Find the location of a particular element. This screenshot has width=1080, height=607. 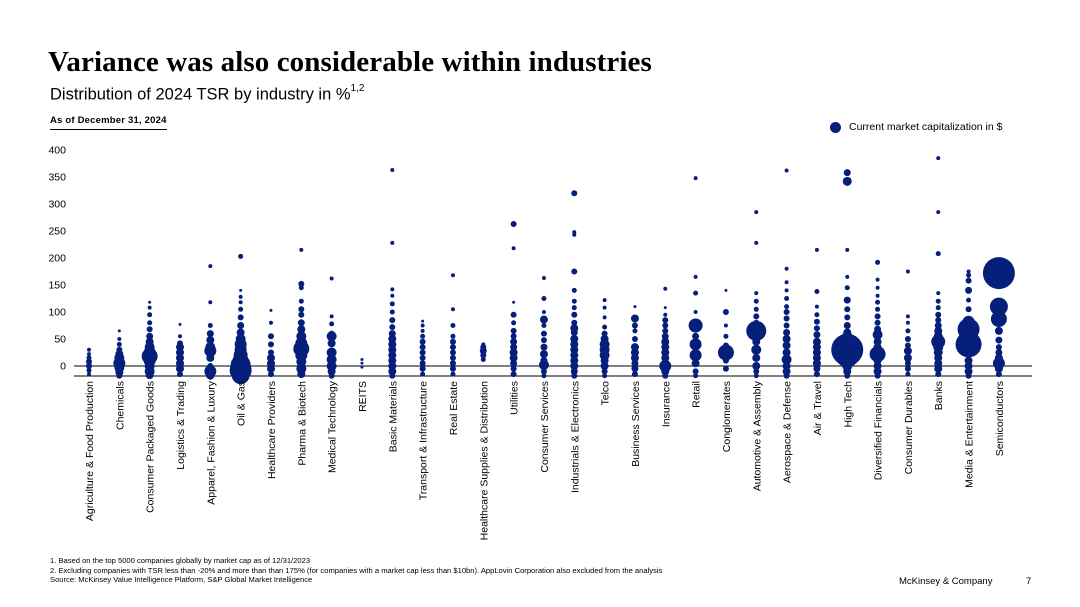

x-category-label: Oil & Gas is located at coordinates (242, 403).